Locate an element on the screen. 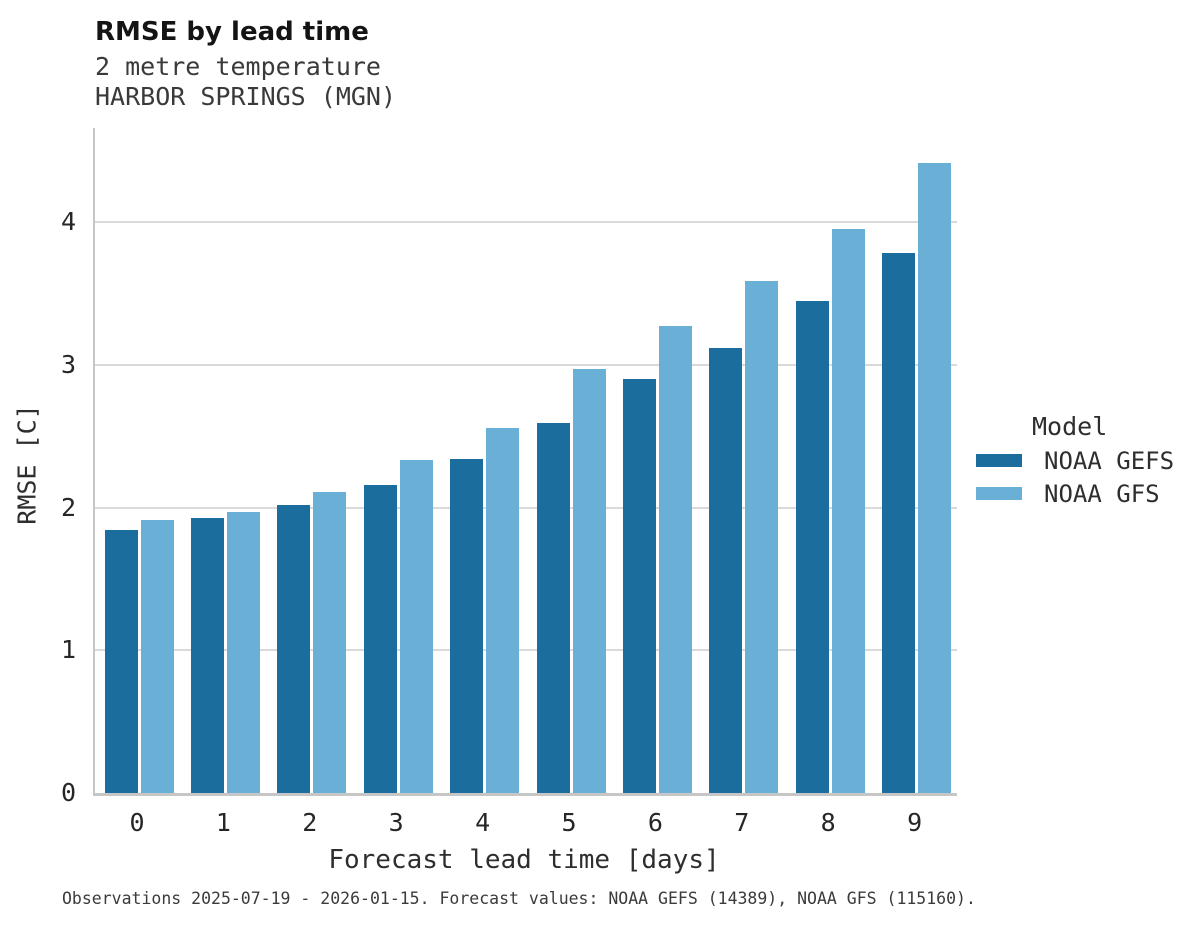 Image resolution: width=1195 pixels, height=928 pixels. legend-entries: NOAA GEFS NOAA GFS is located at coordinates (1075, 477).